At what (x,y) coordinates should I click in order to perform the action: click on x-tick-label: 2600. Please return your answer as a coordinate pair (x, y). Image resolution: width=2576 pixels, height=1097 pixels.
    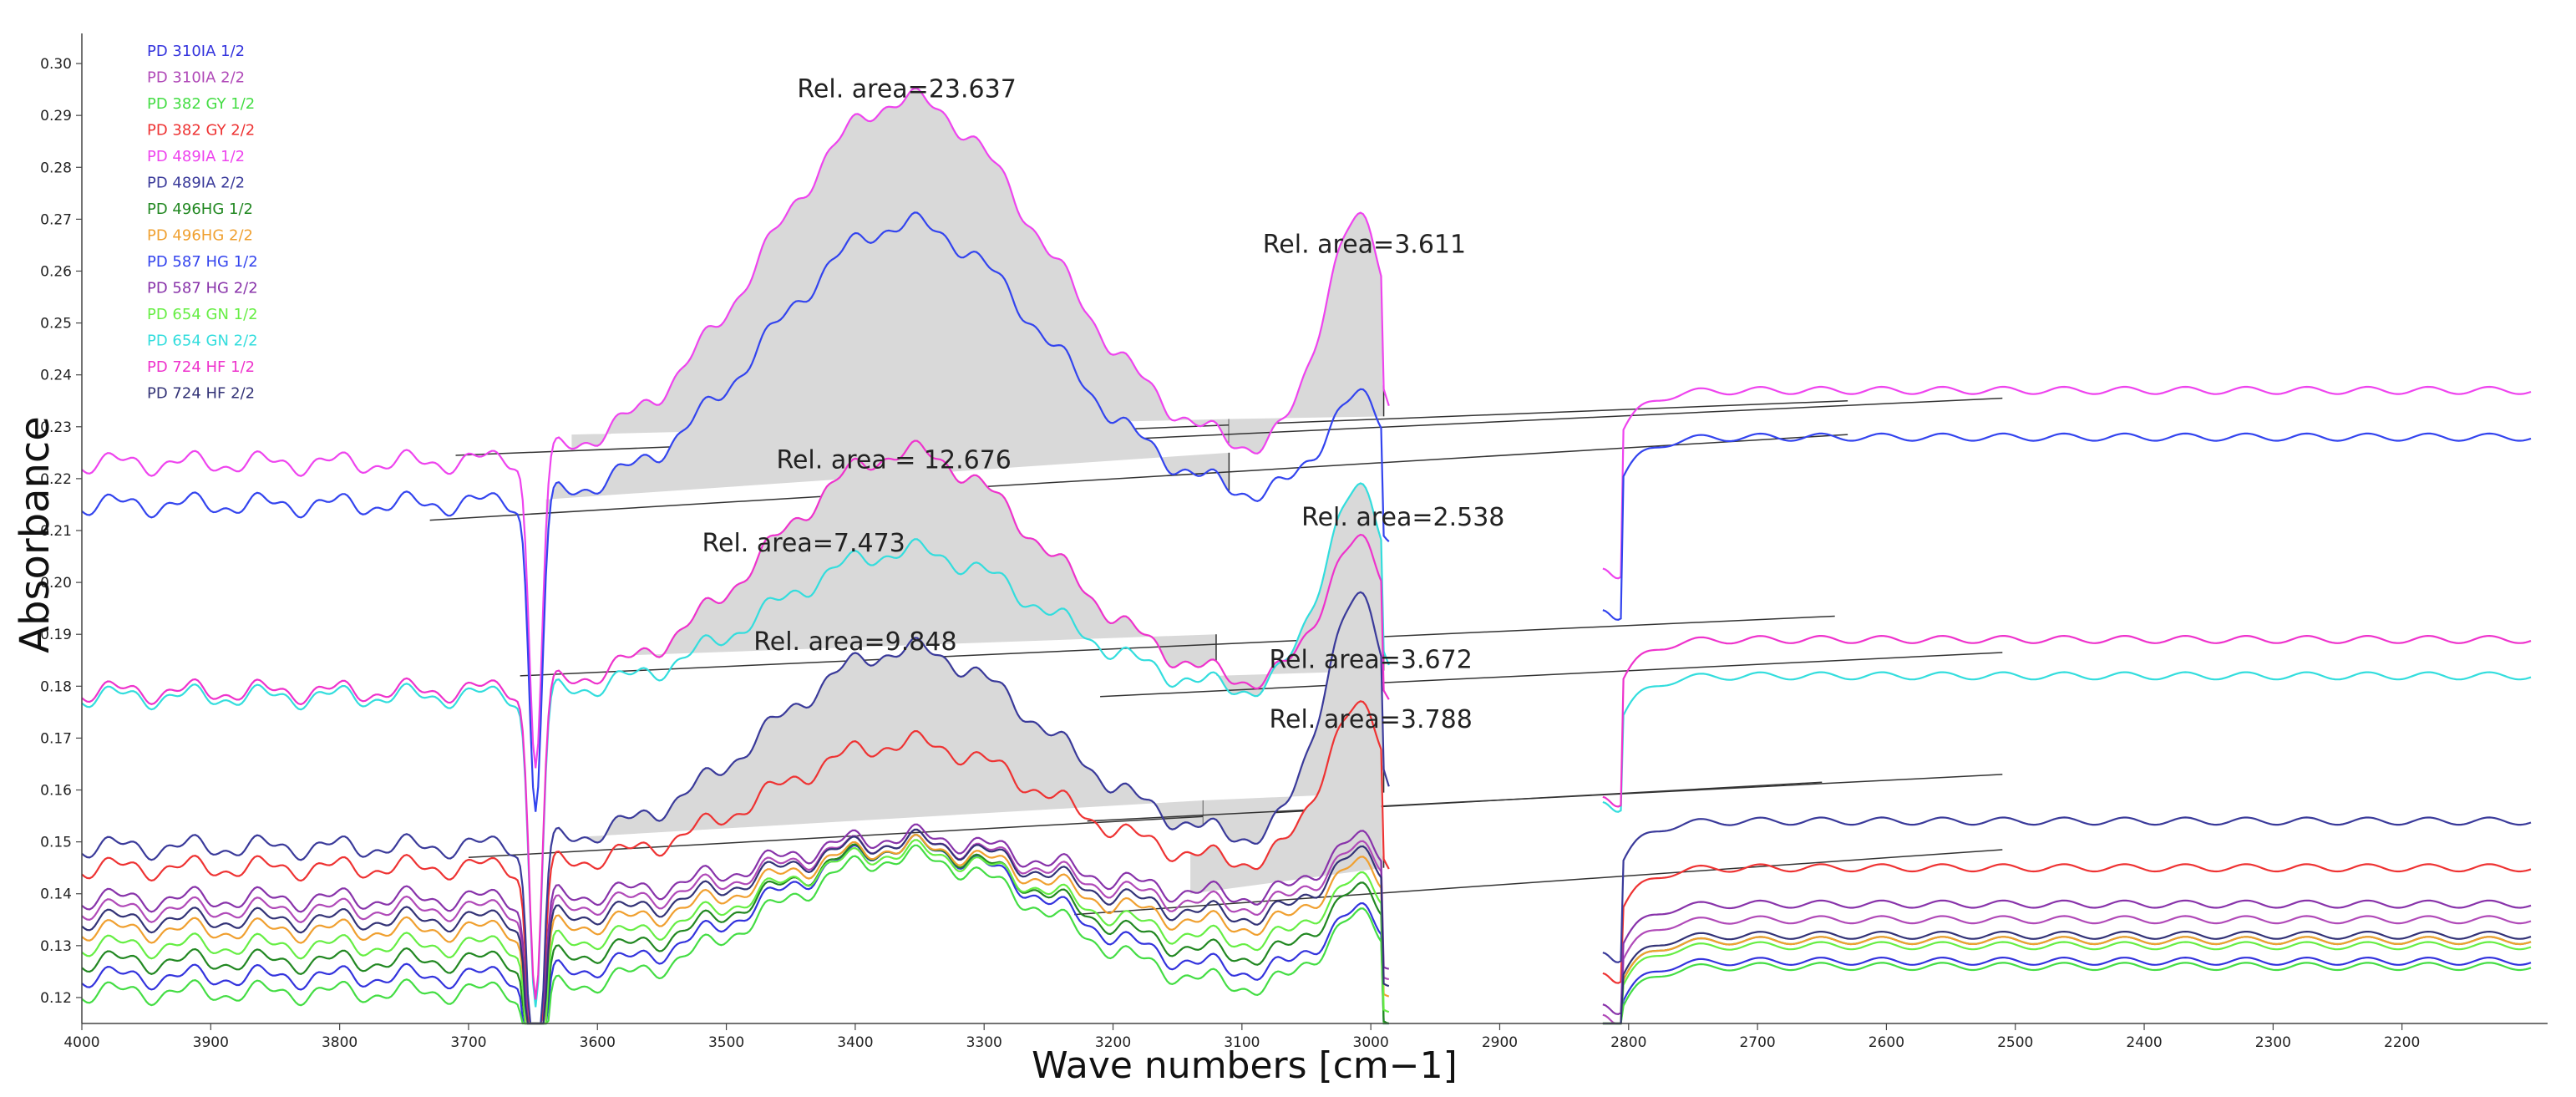
    Looking at the image, I should click on (1886, 1042).